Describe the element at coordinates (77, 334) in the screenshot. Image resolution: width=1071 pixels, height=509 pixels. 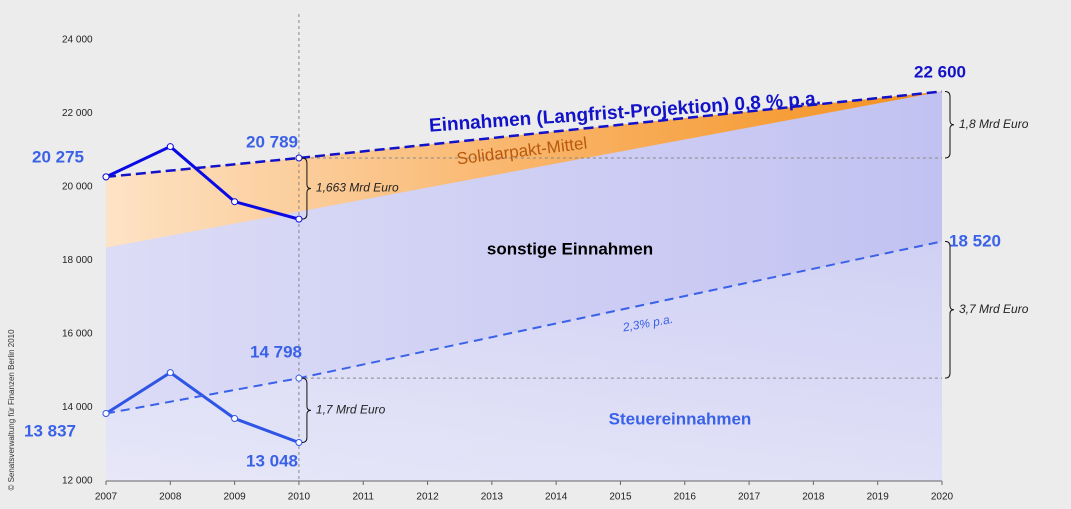
I see `y-tick-label: 16 000` at that location.